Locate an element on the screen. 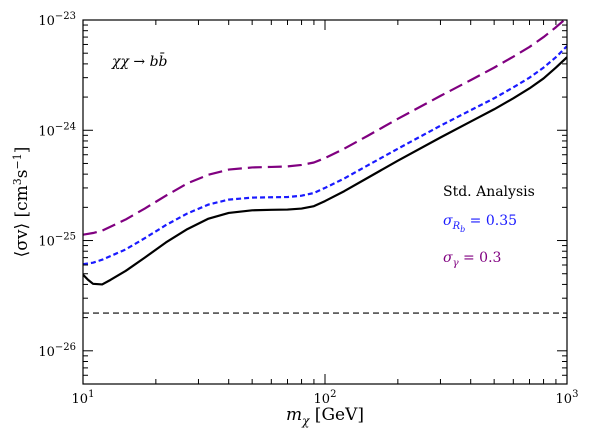 This screenshot has width=590, height=443. x-tick-label: 10¹ is located at coordinates (83, 398).